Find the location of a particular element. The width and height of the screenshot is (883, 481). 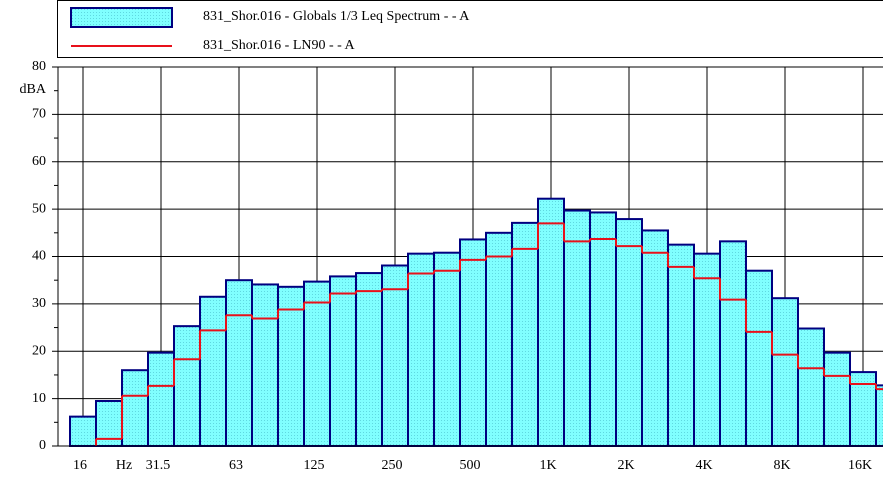

legend-label: 831_Shor.016 - LN90 - - A is located at coordinates (279, 45).